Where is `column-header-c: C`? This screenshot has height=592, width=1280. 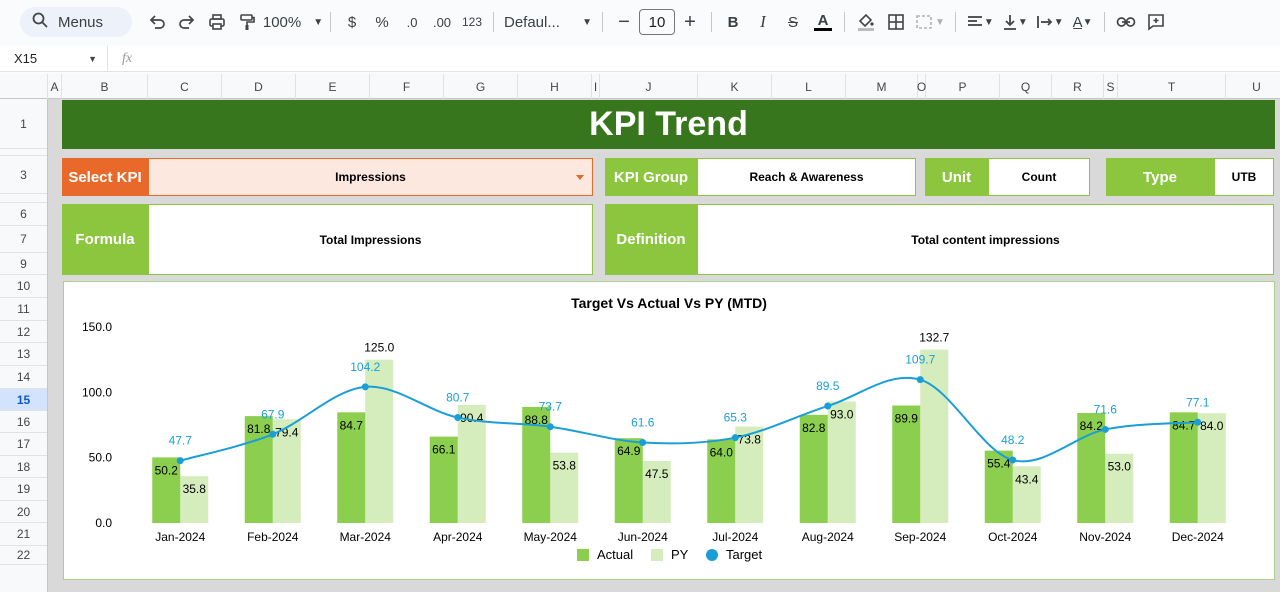
column-header-c: C is located at coordinates (185, 86).